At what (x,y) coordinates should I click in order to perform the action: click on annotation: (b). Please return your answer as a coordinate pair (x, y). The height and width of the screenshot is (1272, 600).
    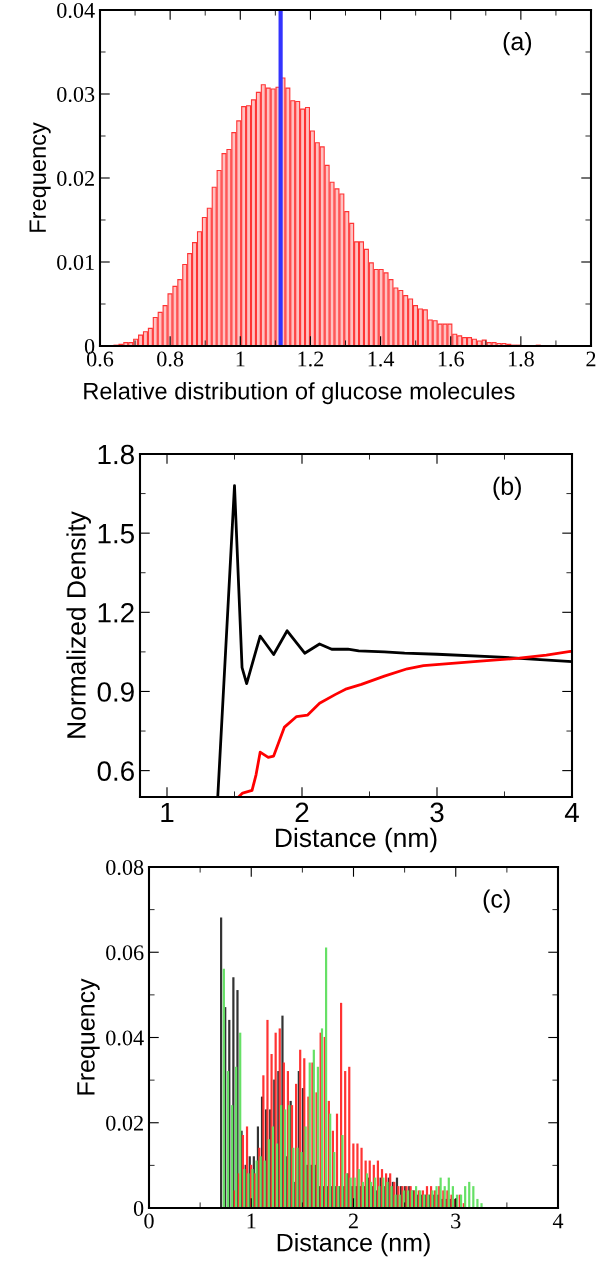
    Looking at the image, I should click on (507, 488).